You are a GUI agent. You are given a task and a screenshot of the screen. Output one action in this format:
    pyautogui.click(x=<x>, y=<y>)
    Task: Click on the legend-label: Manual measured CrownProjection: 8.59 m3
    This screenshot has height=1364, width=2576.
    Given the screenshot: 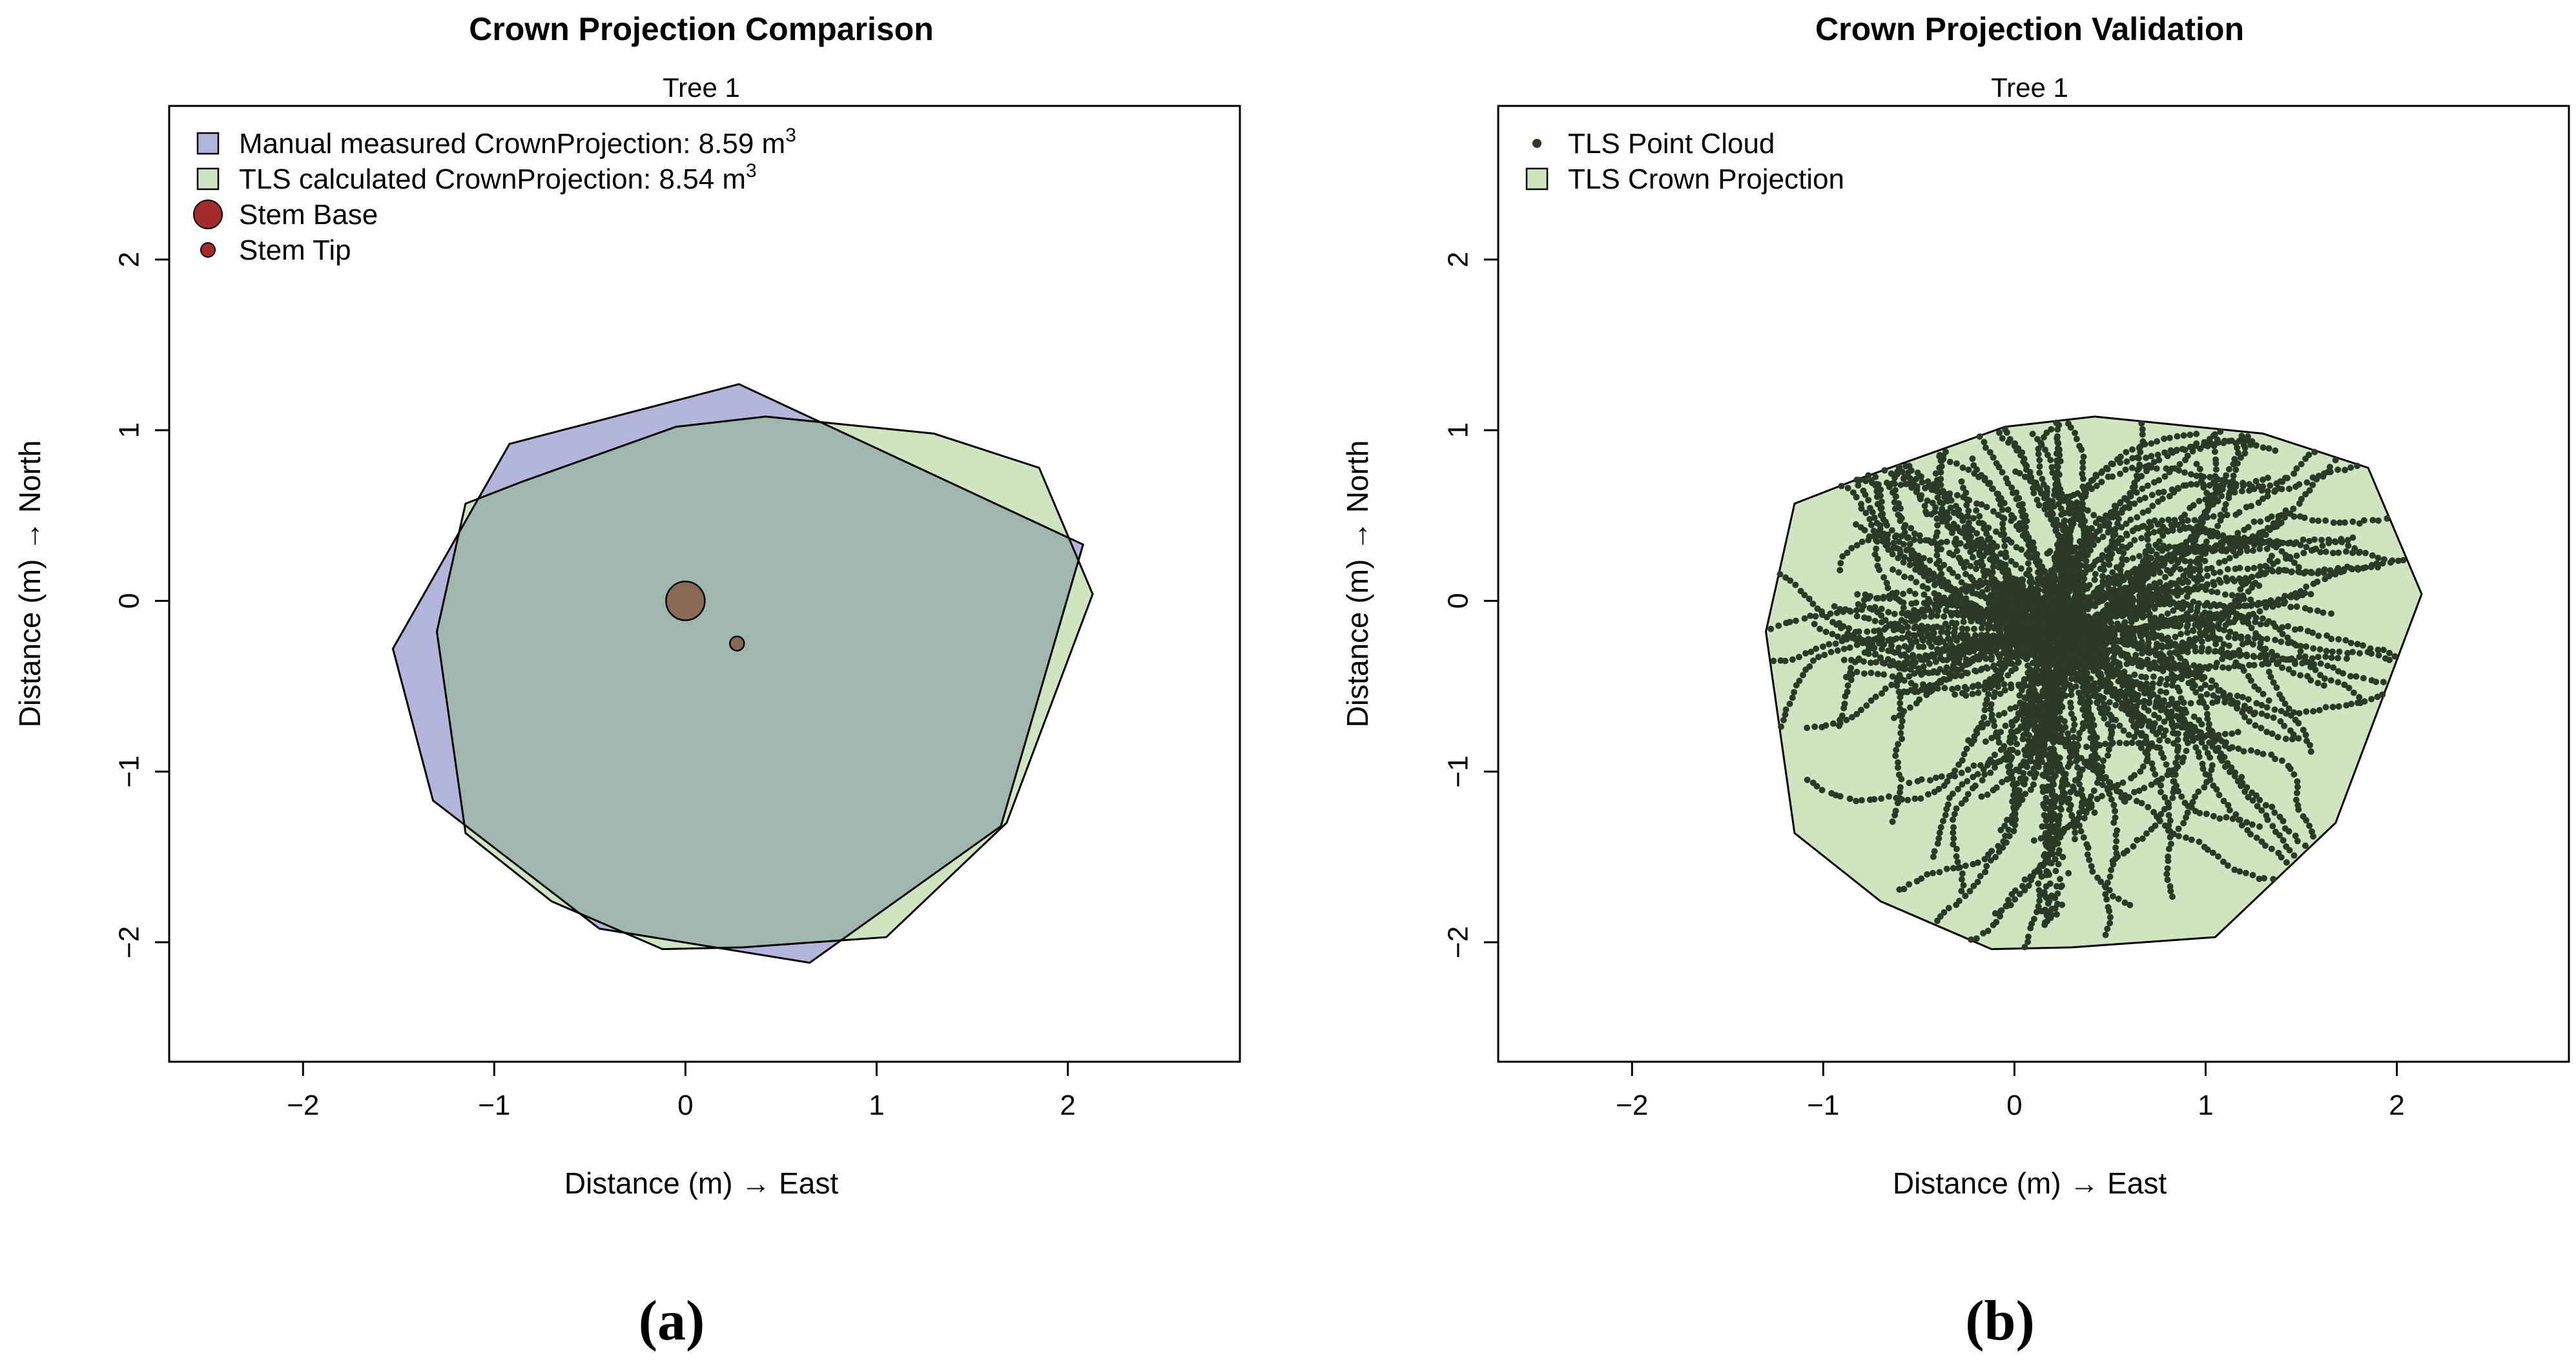 What is the action you would take?
    pyautogui.click(x=517, y=142)
    